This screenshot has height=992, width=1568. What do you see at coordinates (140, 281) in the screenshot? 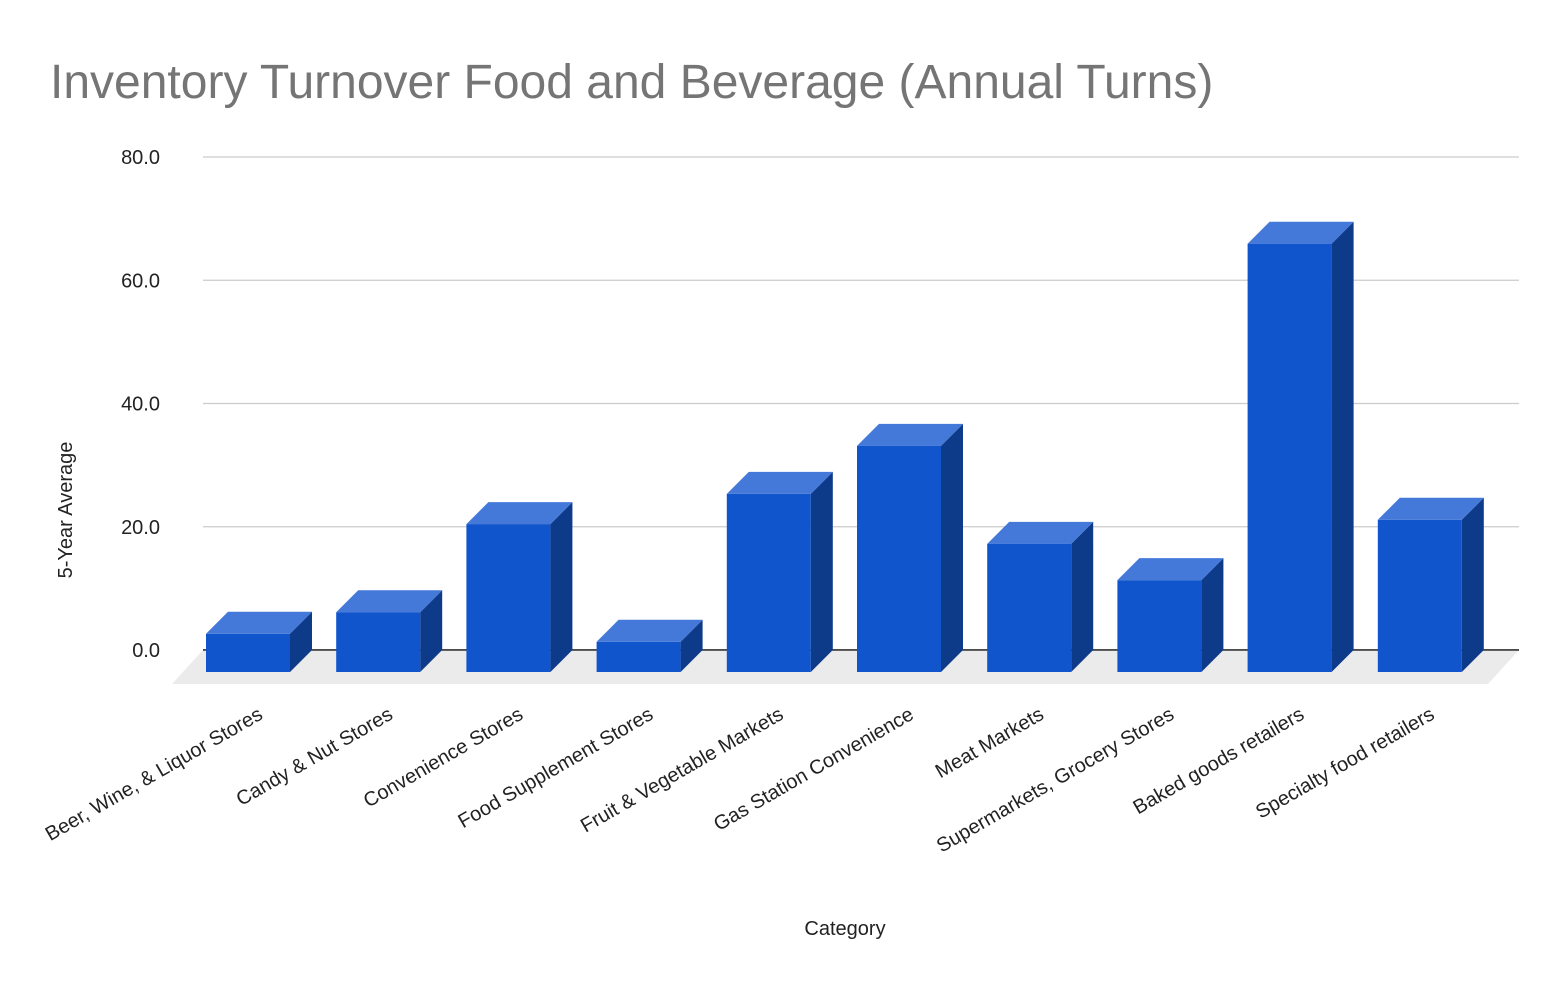
I see `y-tick-label: 60.0` at bounding box center [140, 281].